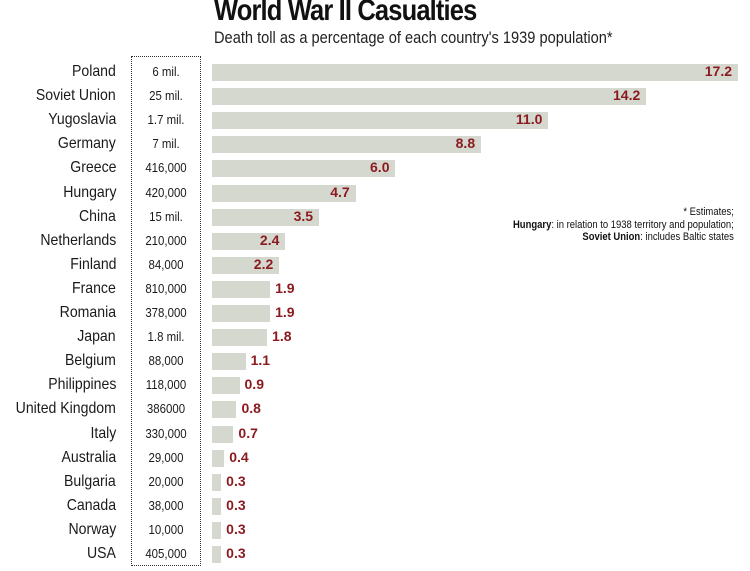 The height and width of the screenshot is (571, 750). What do you see at coordinates (375, 507) in the screenshot?
I see `bar-row: Canada 38,000 0.3` at bounding box center [375, 507].